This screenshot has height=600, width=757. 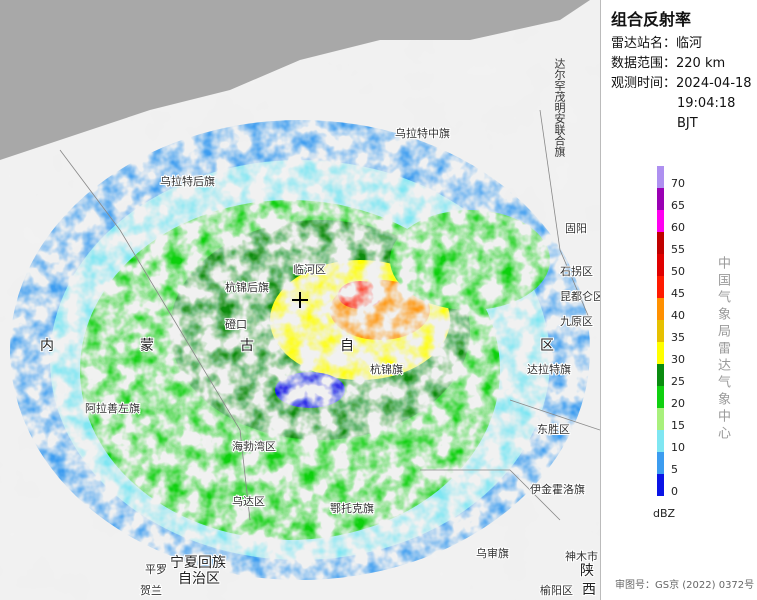 I want to click on legend-label: 20, so click(x=678, y=403).